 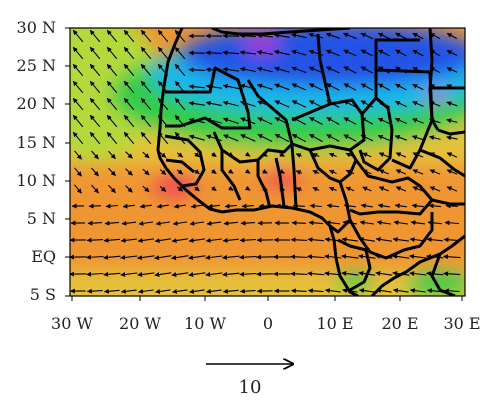 I want to click on lat-label-10n: 10 N, so click(x=36, y=180).